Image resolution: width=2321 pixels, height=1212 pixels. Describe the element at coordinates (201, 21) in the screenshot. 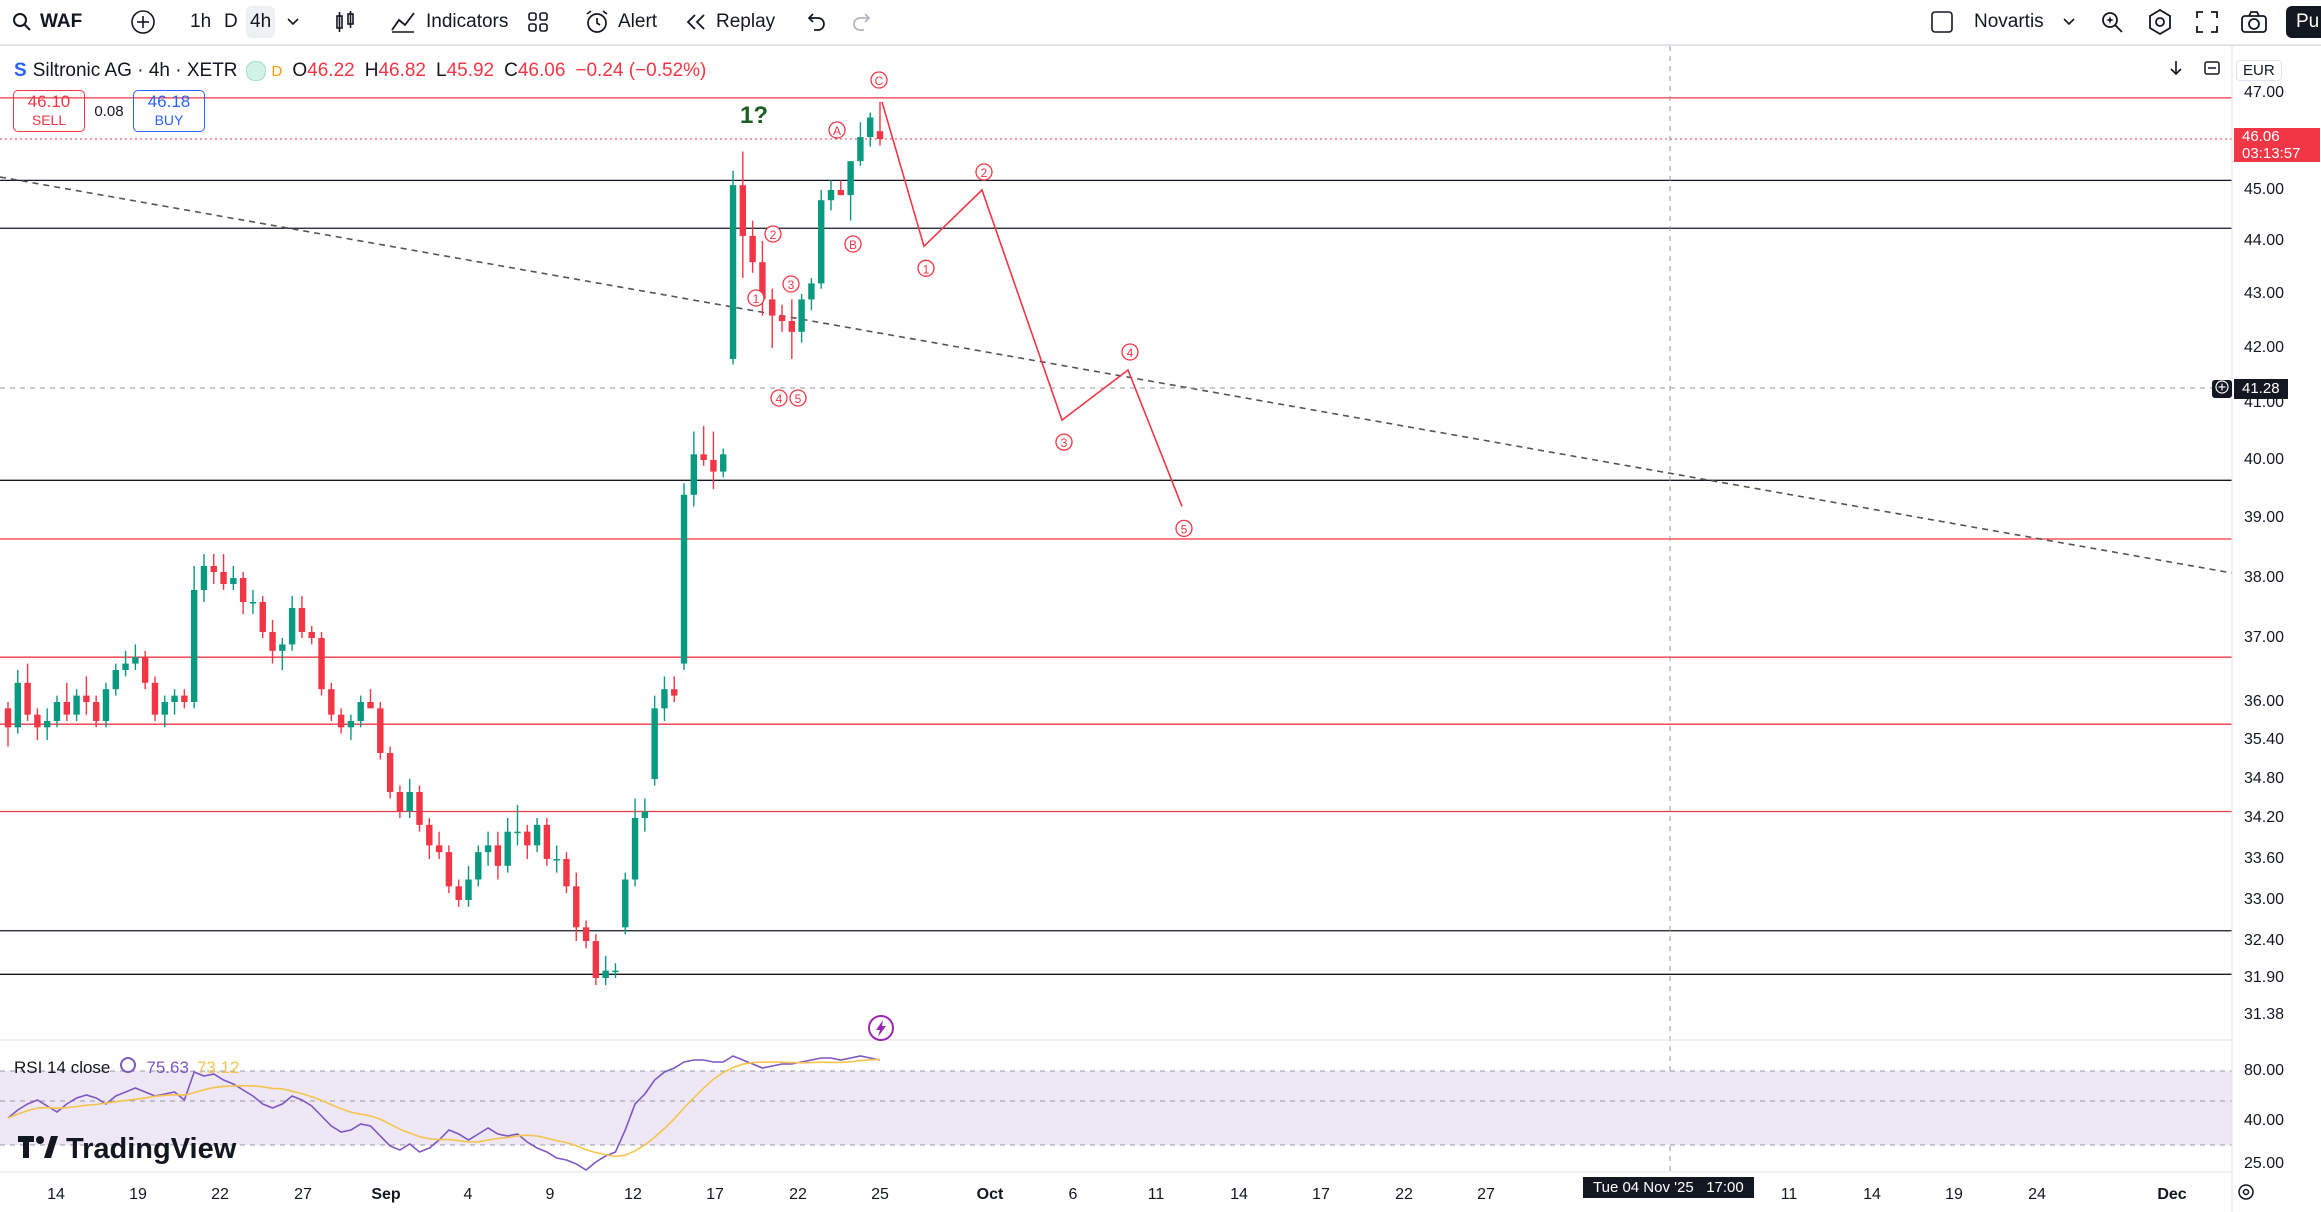

I see `interval-1h: 1h` at that location.